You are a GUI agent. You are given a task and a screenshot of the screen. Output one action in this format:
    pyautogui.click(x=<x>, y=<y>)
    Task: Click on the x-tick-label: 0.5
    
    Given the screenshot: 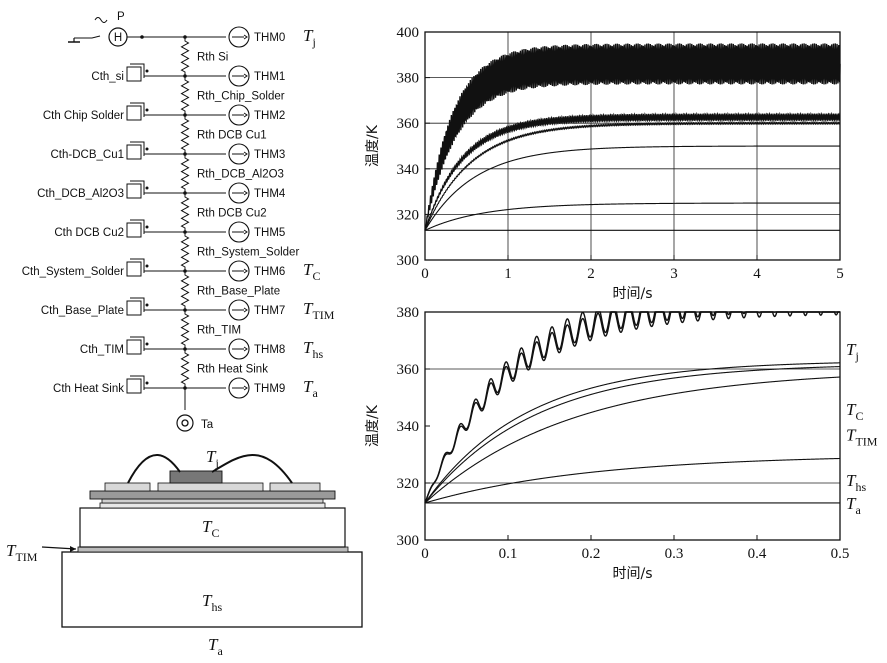 What is the action you would take?
    pyautogui.click(x=840, y=554)
    